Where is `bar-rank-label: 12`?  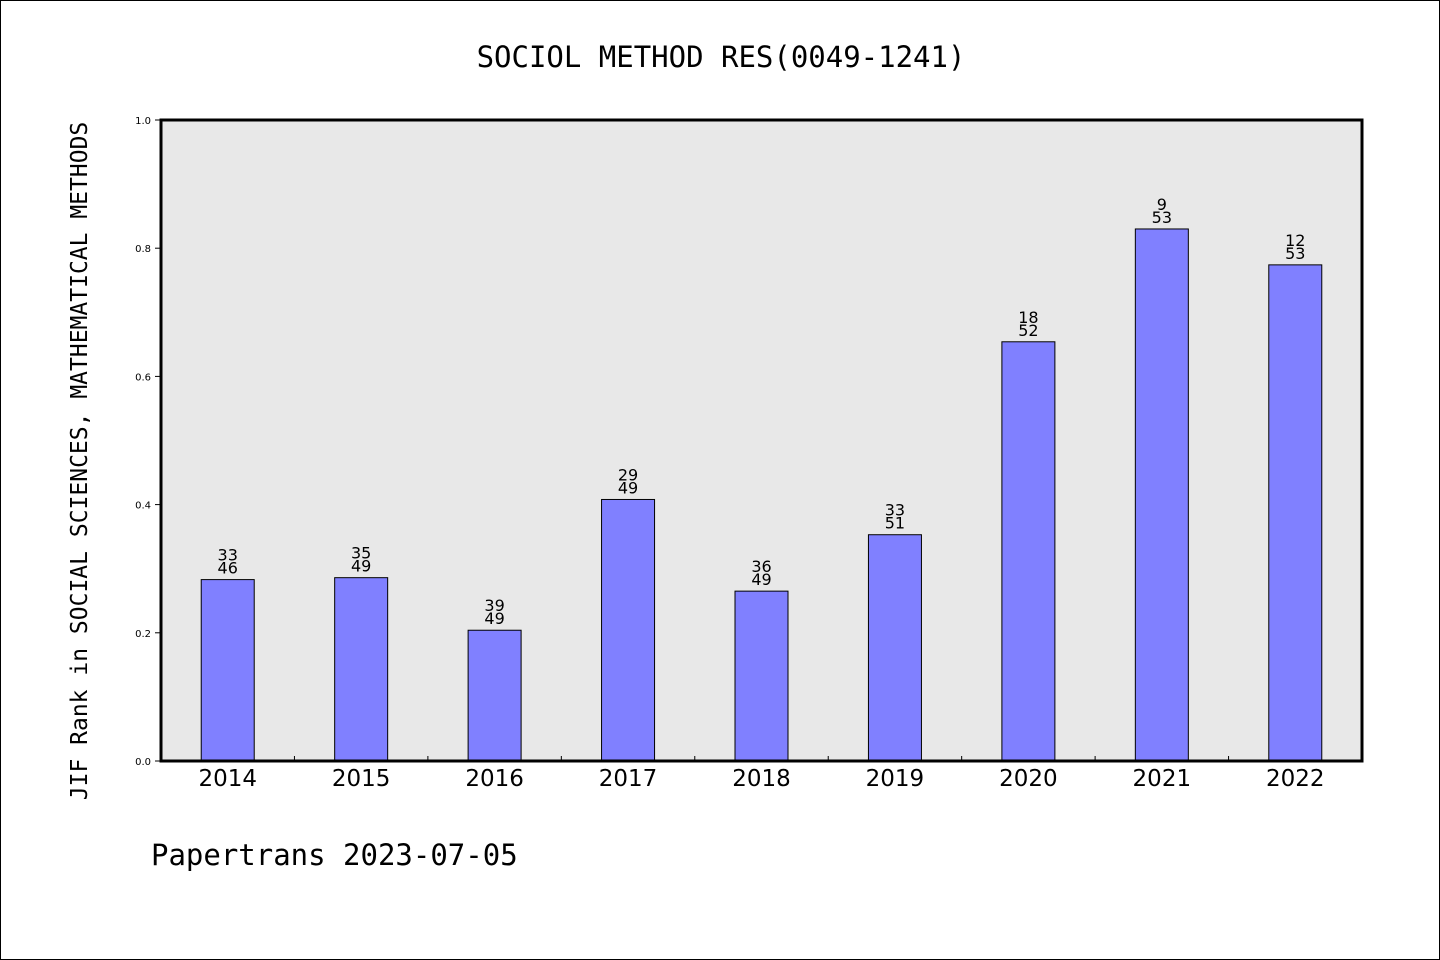 bar-rank-label: 12 is located at coordinates (1295, 240).